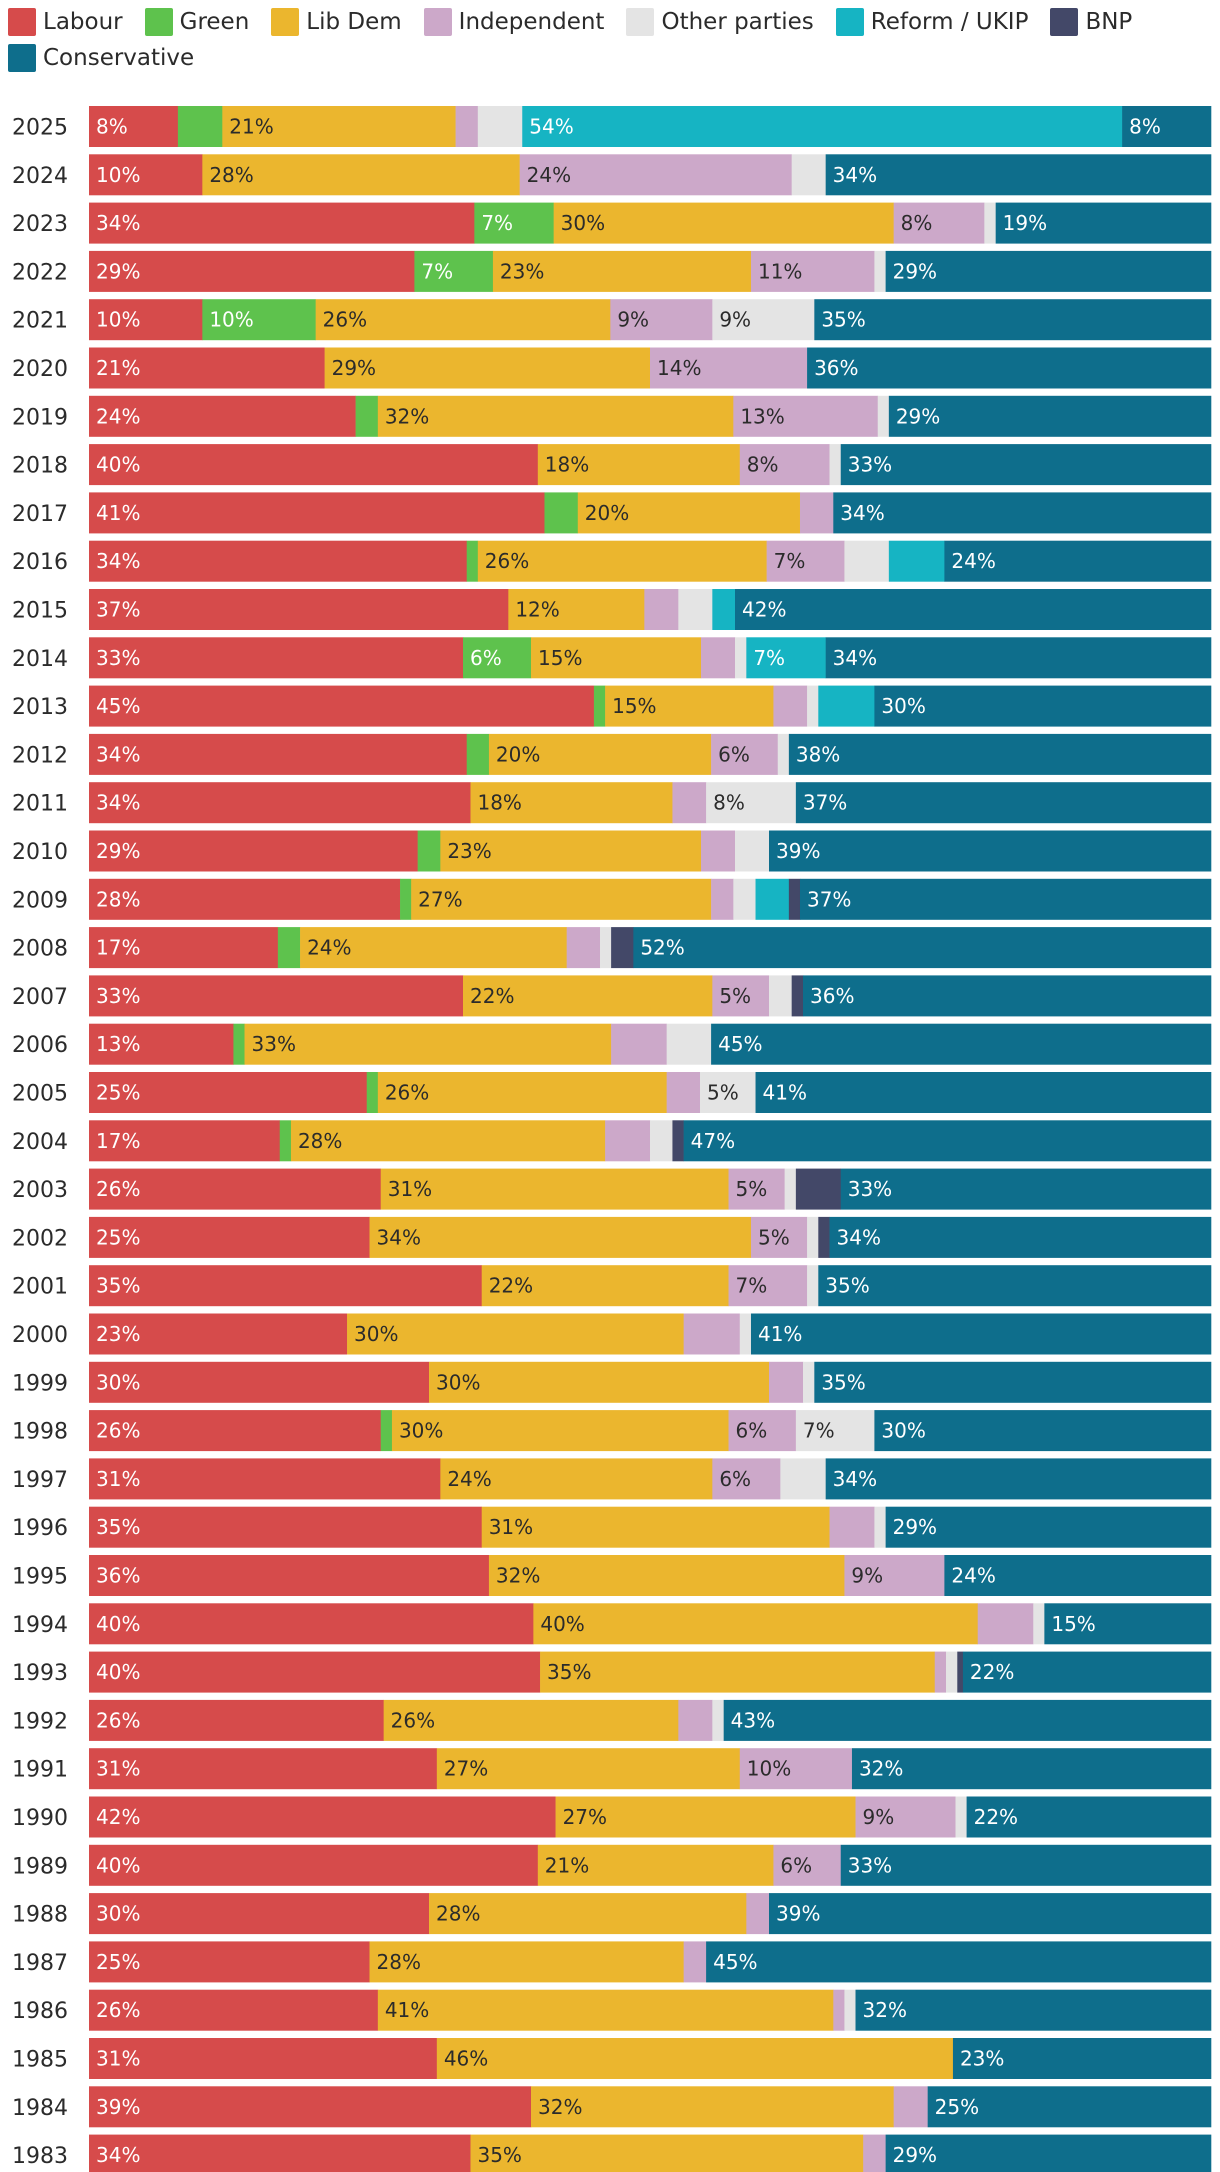  What do you see at coordinates (285, 22) in the screenshot?
I see `legend-swatch-lib-dem` at bounding box center [285, 22].